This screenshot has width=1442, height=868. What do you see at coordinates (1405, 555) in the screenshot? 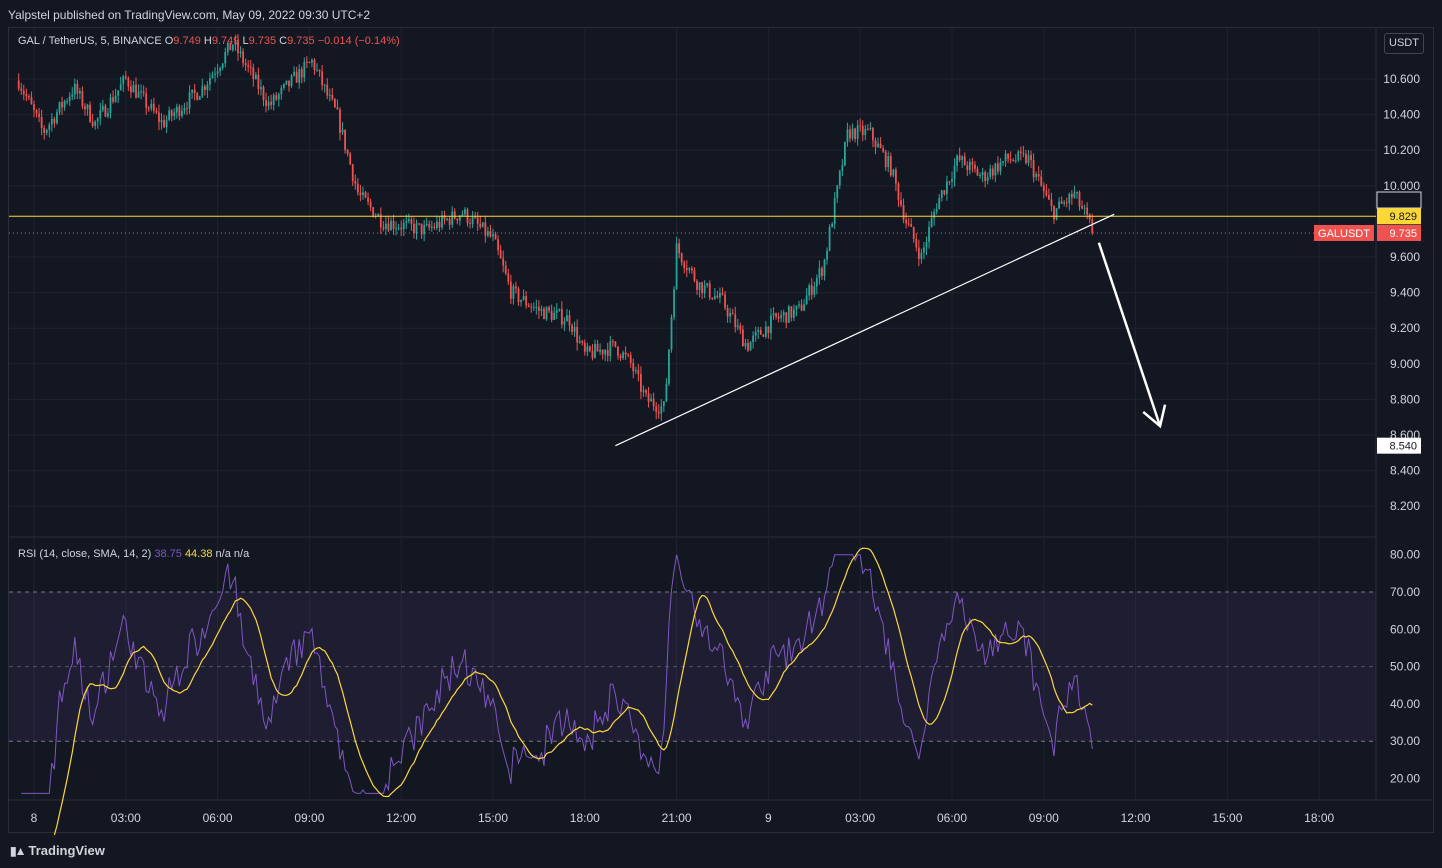
I see `rsi-tick-label: 80.00` at bounding box center [1405, 555].